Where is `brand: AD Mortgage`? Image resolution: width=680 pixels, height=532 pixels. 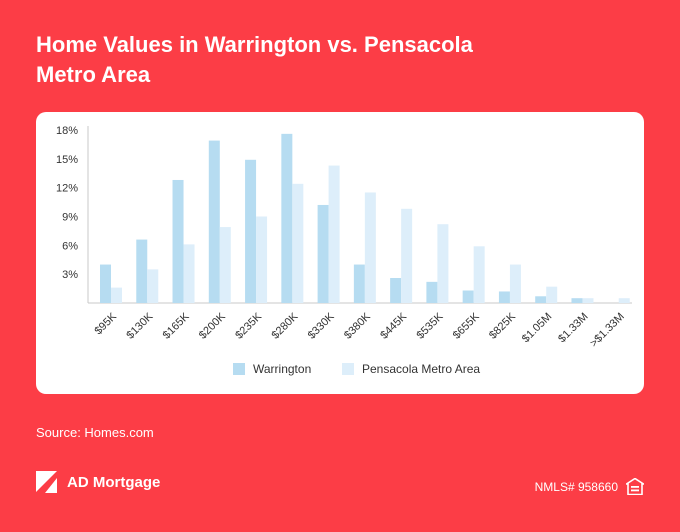 brand: AD Mortgage is located at coordinates (98, 482).